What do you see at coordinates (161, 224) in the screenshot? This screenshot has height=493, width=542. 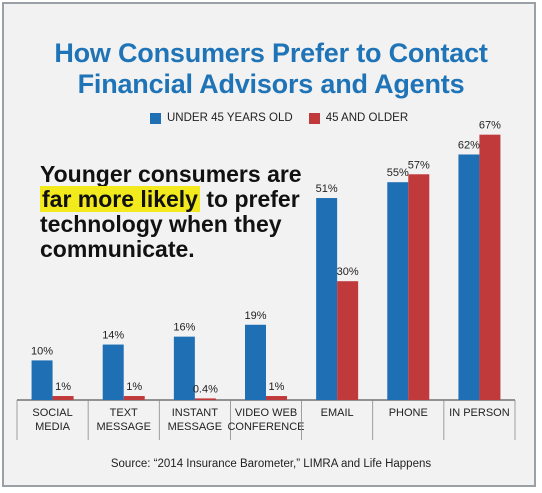 I see `callout-line3: technology when they` at bounding box center [161, 224].